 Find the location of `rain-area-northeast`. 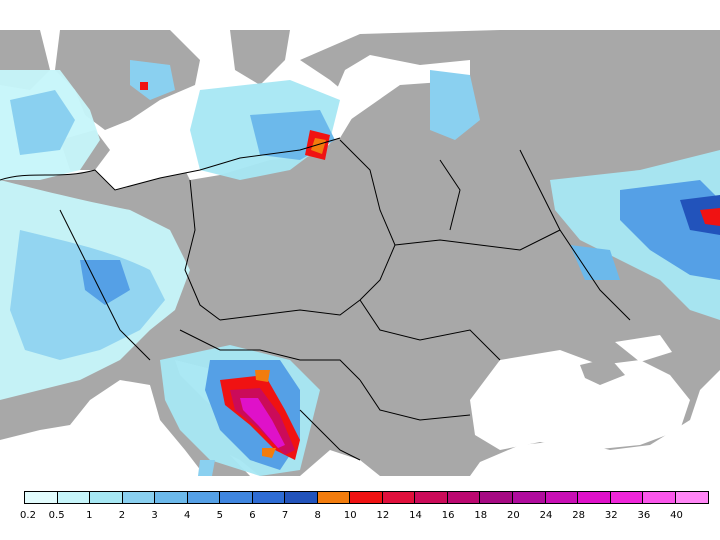

rain-area-northeast is located at coordinates (455, 105).